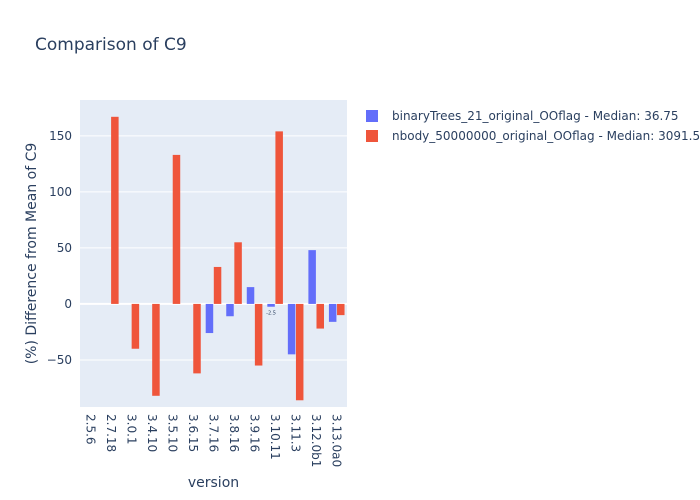 This screenshot has height=500, width=700. What do you see at coordinates (64, 248) in the screenshot?
I see `y-tick-label: 50` at bounding box center [64, 248].